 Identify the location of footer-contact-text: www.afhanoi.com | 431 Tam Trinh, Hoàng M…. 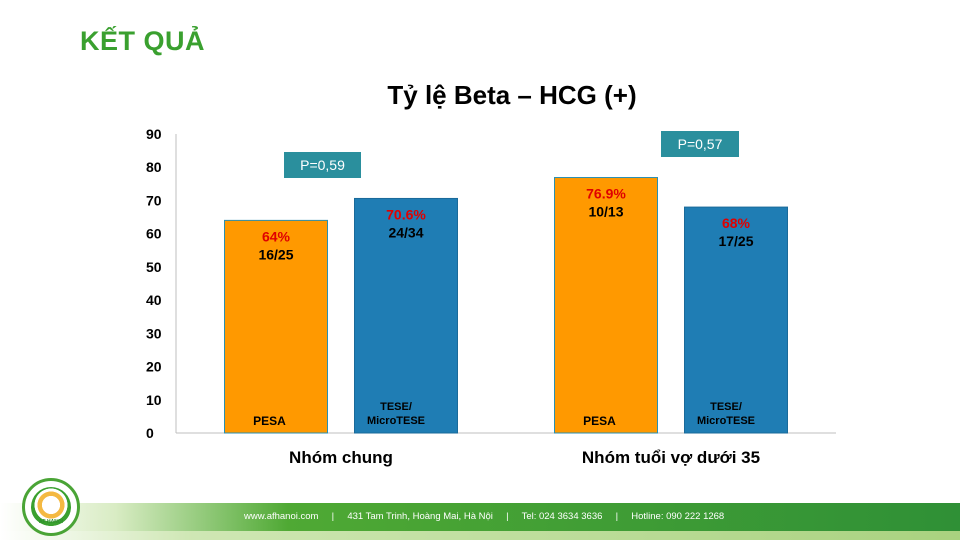
(484, 516).